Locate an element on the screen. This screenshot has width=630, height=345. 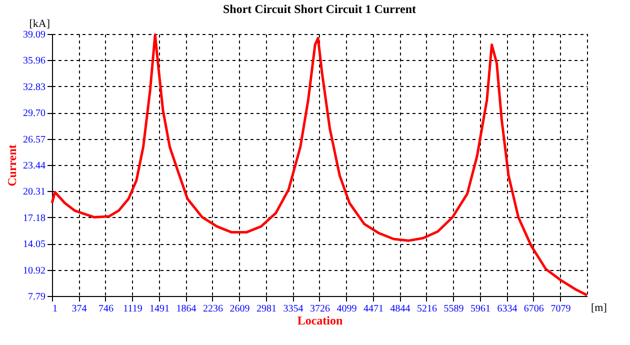
y-tick-label: 7.79 is located at coordinates (37, 297).